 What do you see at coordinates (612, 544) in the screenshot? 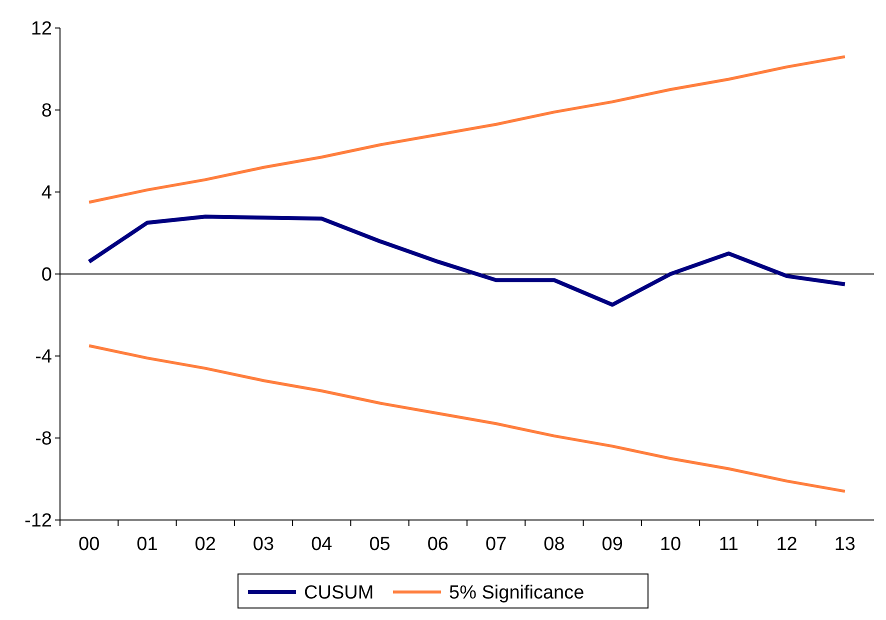
I see `x-tick-label: 09` at bounding box center [612, 544].